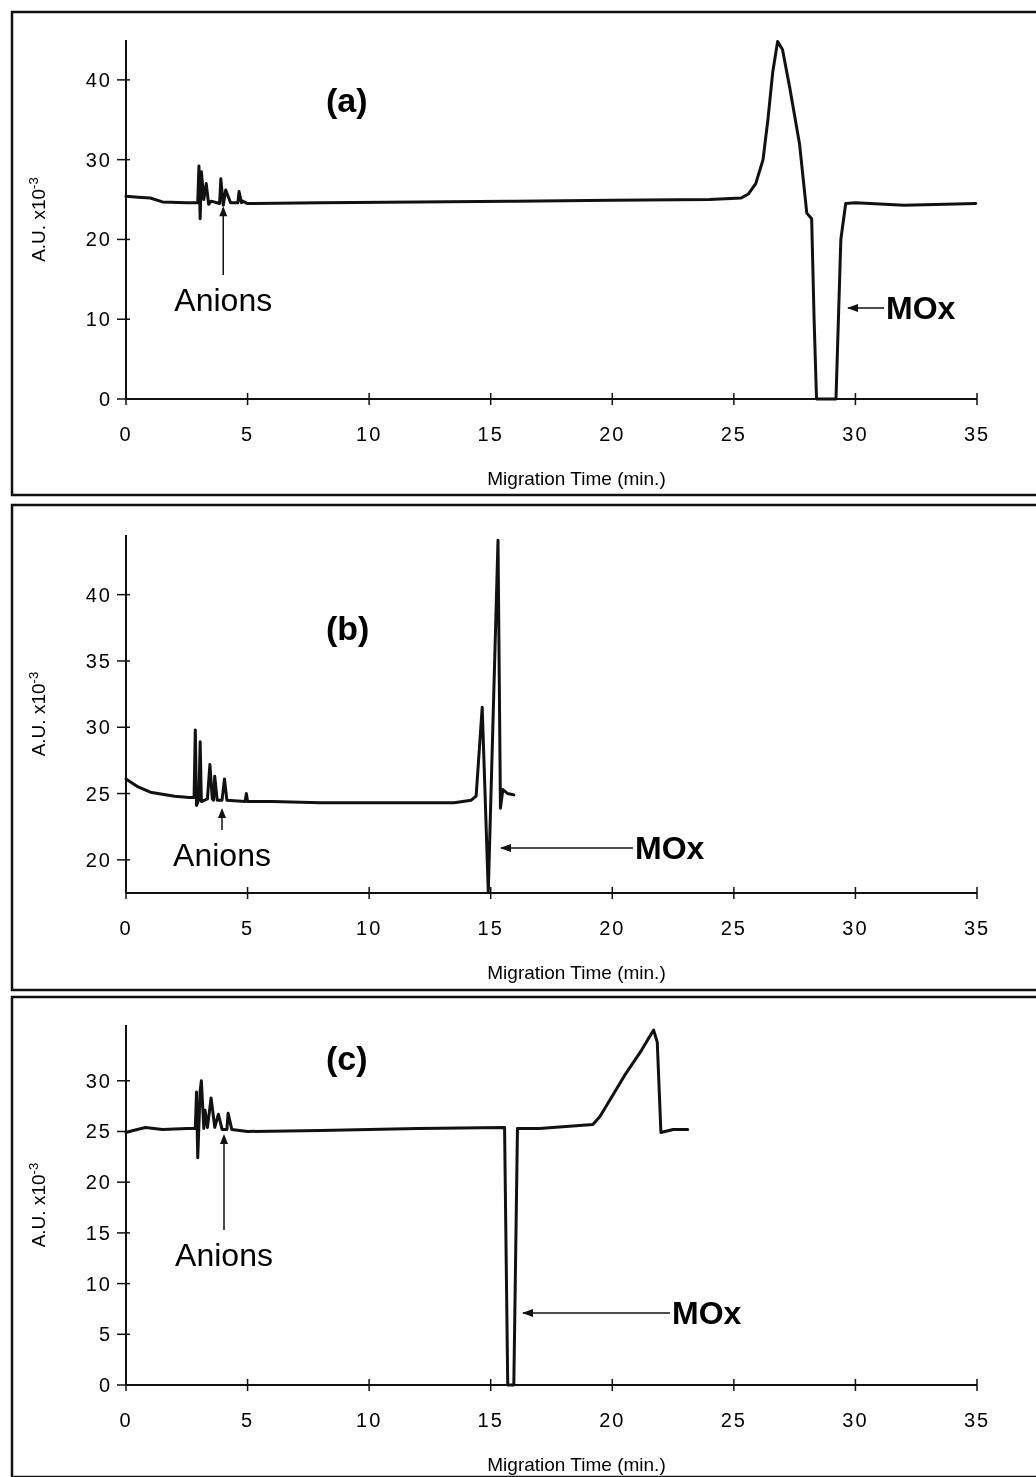 The width and height of the screenshot is (1036, 1477). What do you see at coordinates (348, 627) in the screenshot?
I see `text: (b)` at bounding box center [348, 627].